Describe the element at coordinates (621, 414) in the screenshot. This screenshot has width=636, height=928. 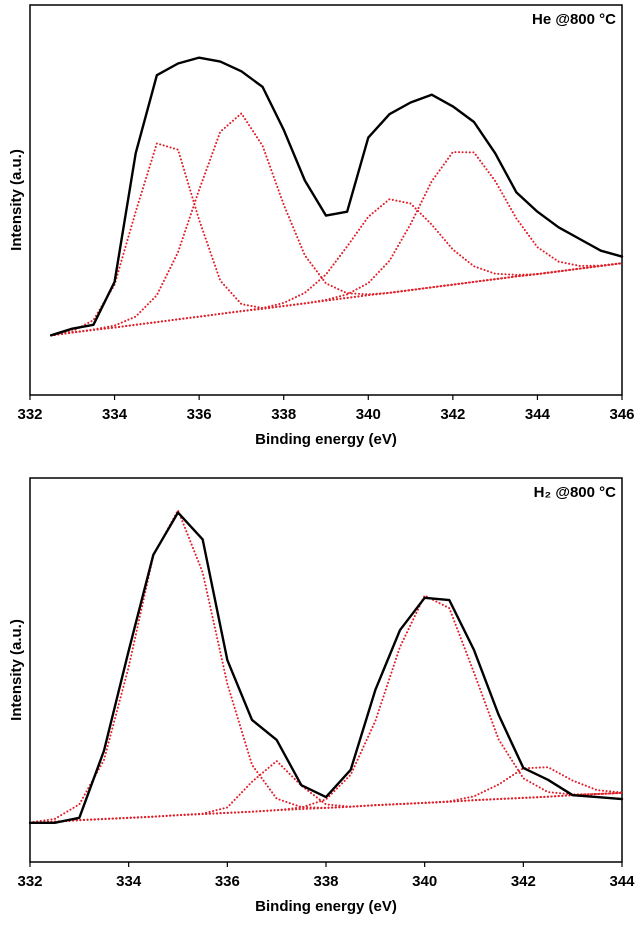
I see `x-tick-label: 346` at that location.